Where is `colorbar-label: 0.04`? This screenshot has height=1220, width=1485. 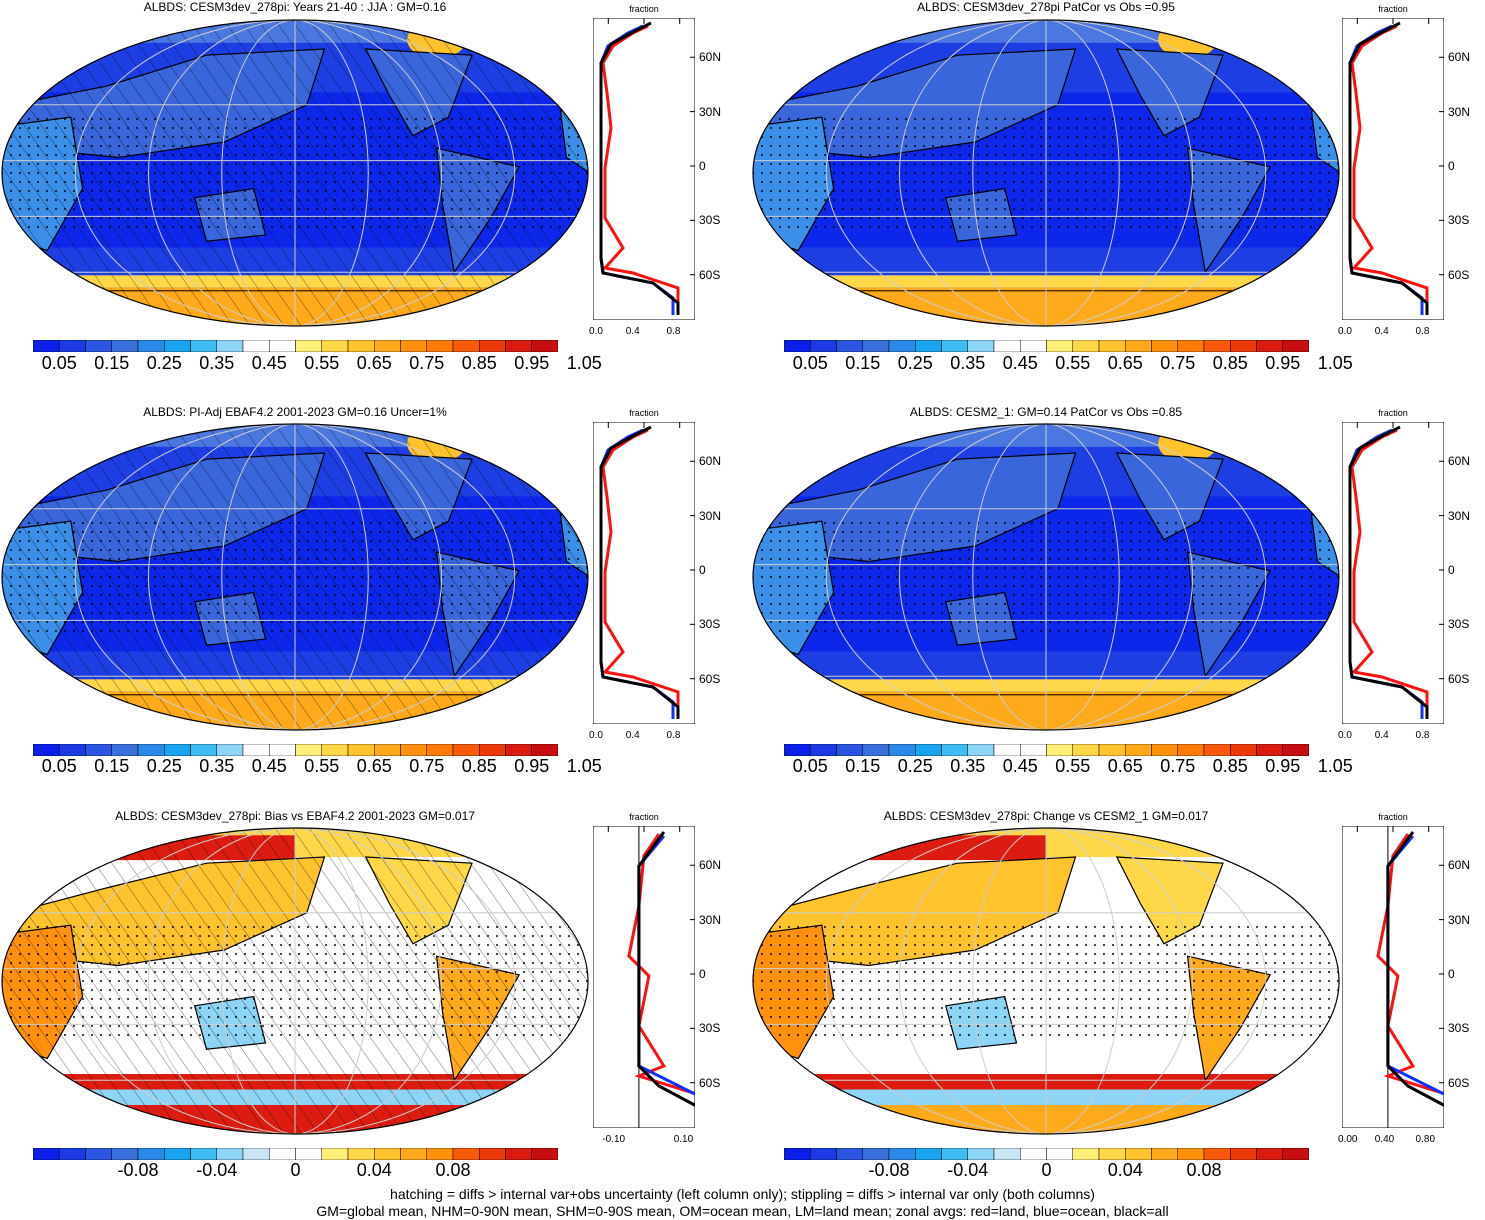 colorbar-label: 0.04 is located at coordinates (374, 1170).